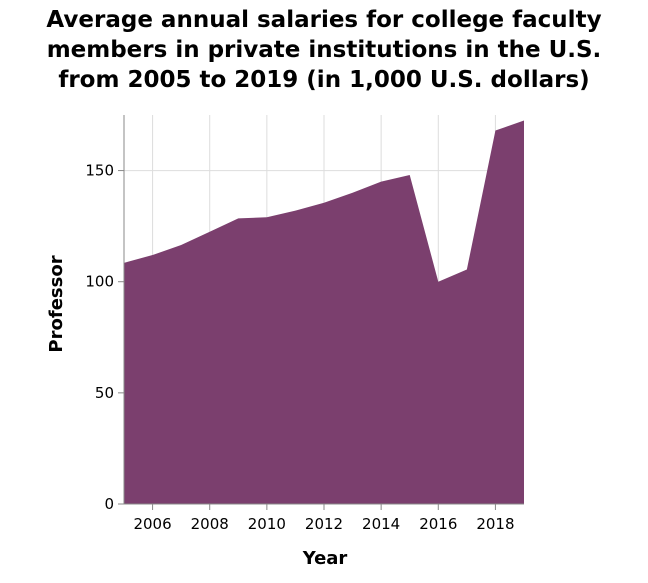 The height and width of the screenshot is (583, 648). Describe the element at coordinates (99, 282) in the screenshot. I see `y-tick-label-100: 100` at that location.